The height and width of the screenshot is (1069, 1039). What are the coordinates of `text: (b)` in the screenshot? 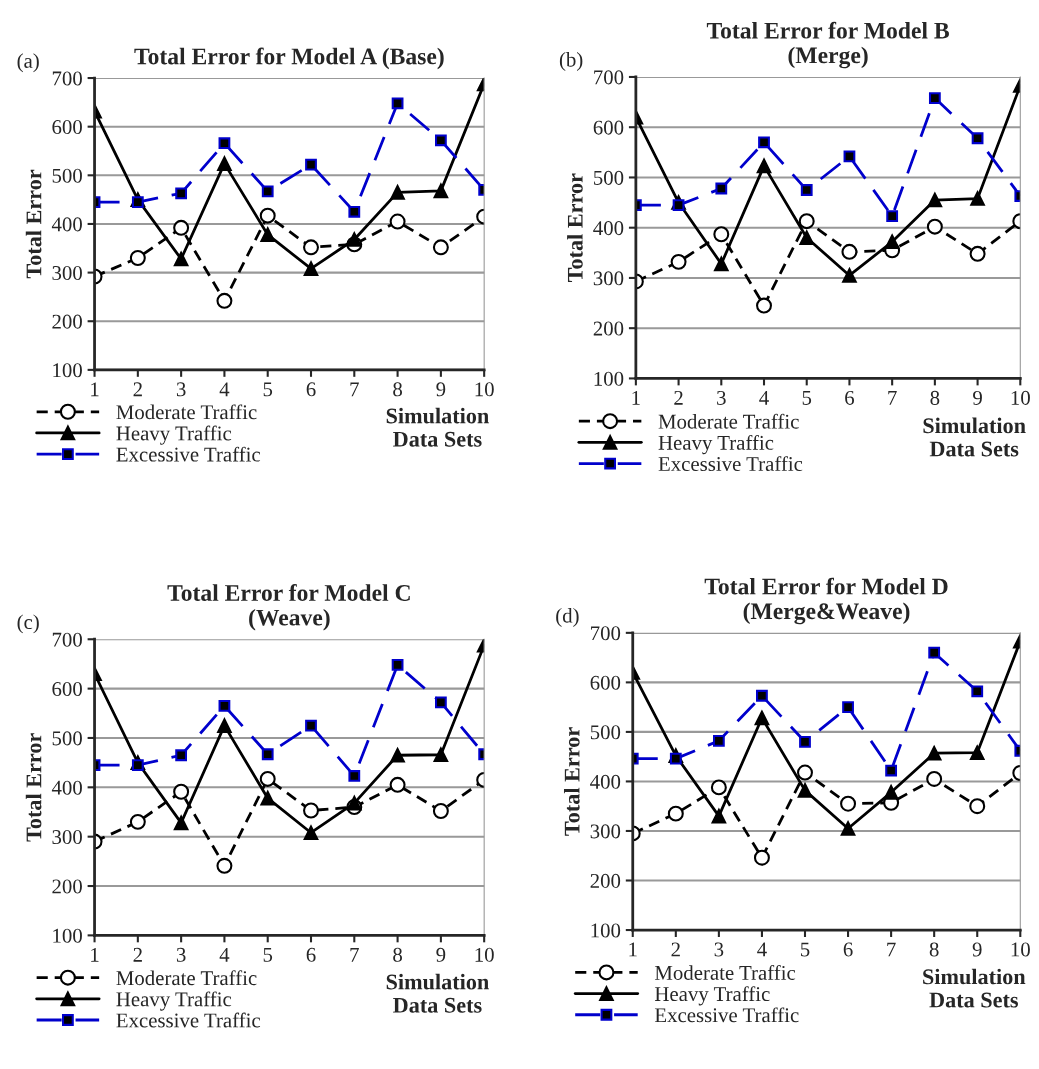 It's located at (571, 61).